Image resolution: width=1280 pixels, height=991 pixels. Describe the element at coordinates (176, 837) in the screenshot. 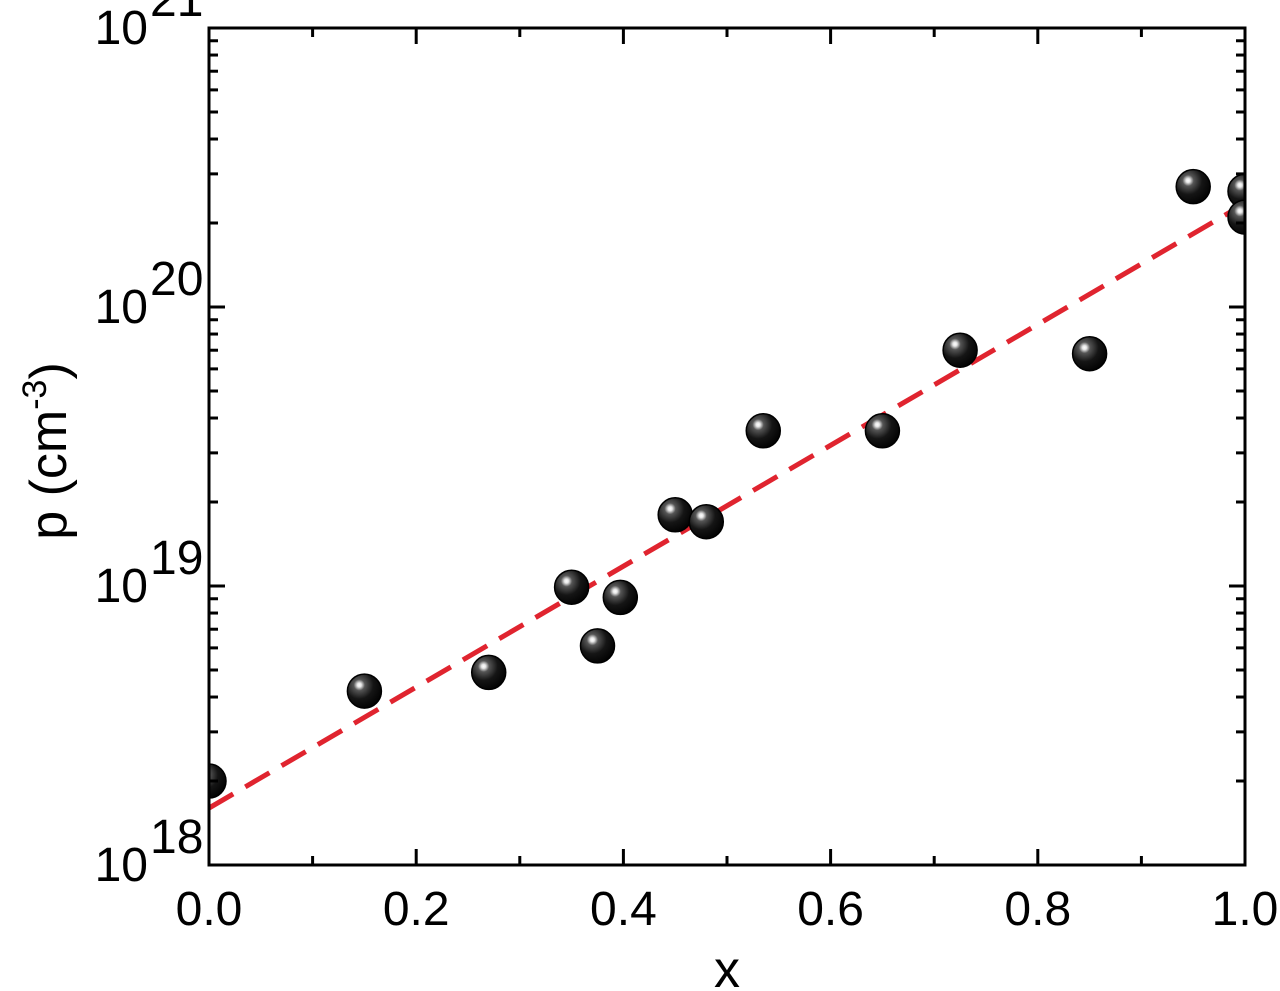

I see `y-tick-label-exponent: 18` at that location.